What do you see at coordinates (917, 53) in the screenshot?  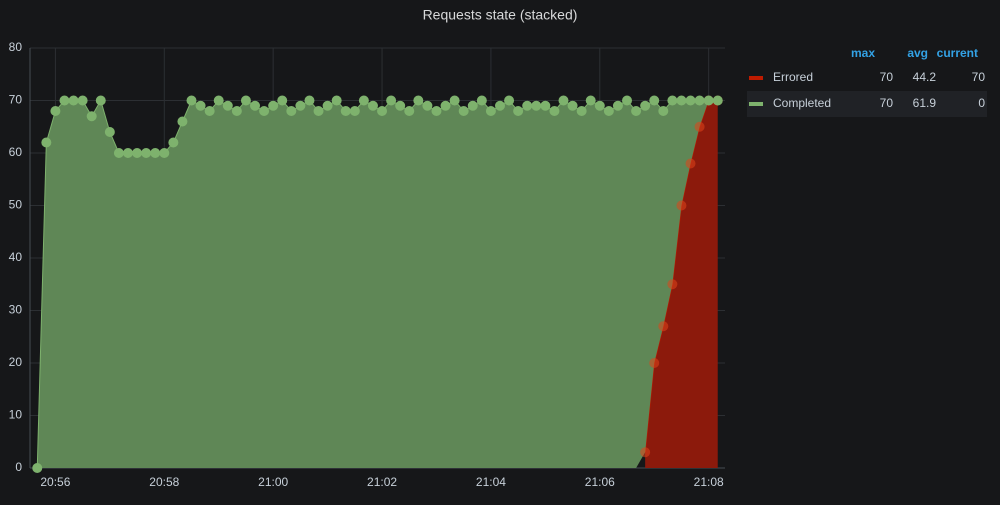 I see `legend-header: avg` at bounding box center [917, 53].